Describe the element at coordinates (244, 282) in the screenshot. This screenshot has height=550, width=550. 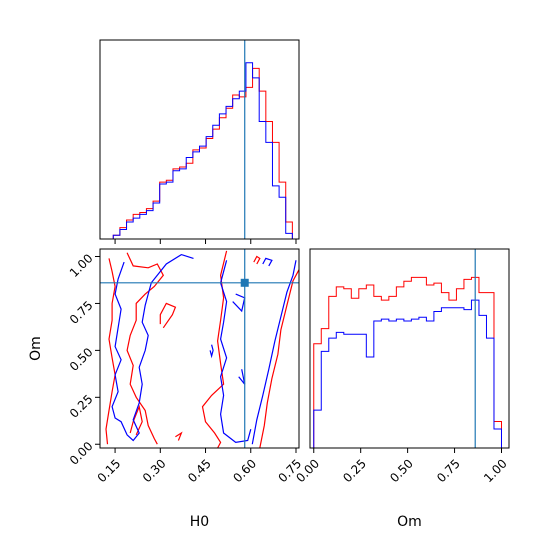
I see `truth-marker` at that location.